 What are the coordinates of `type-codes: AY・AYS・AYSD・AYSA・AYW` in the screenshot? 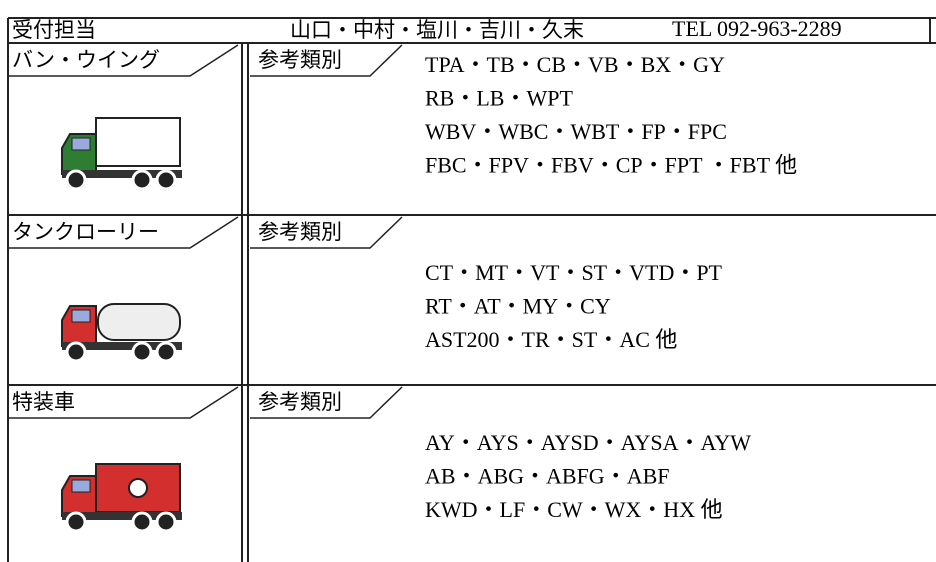 It's located at (588, 442).